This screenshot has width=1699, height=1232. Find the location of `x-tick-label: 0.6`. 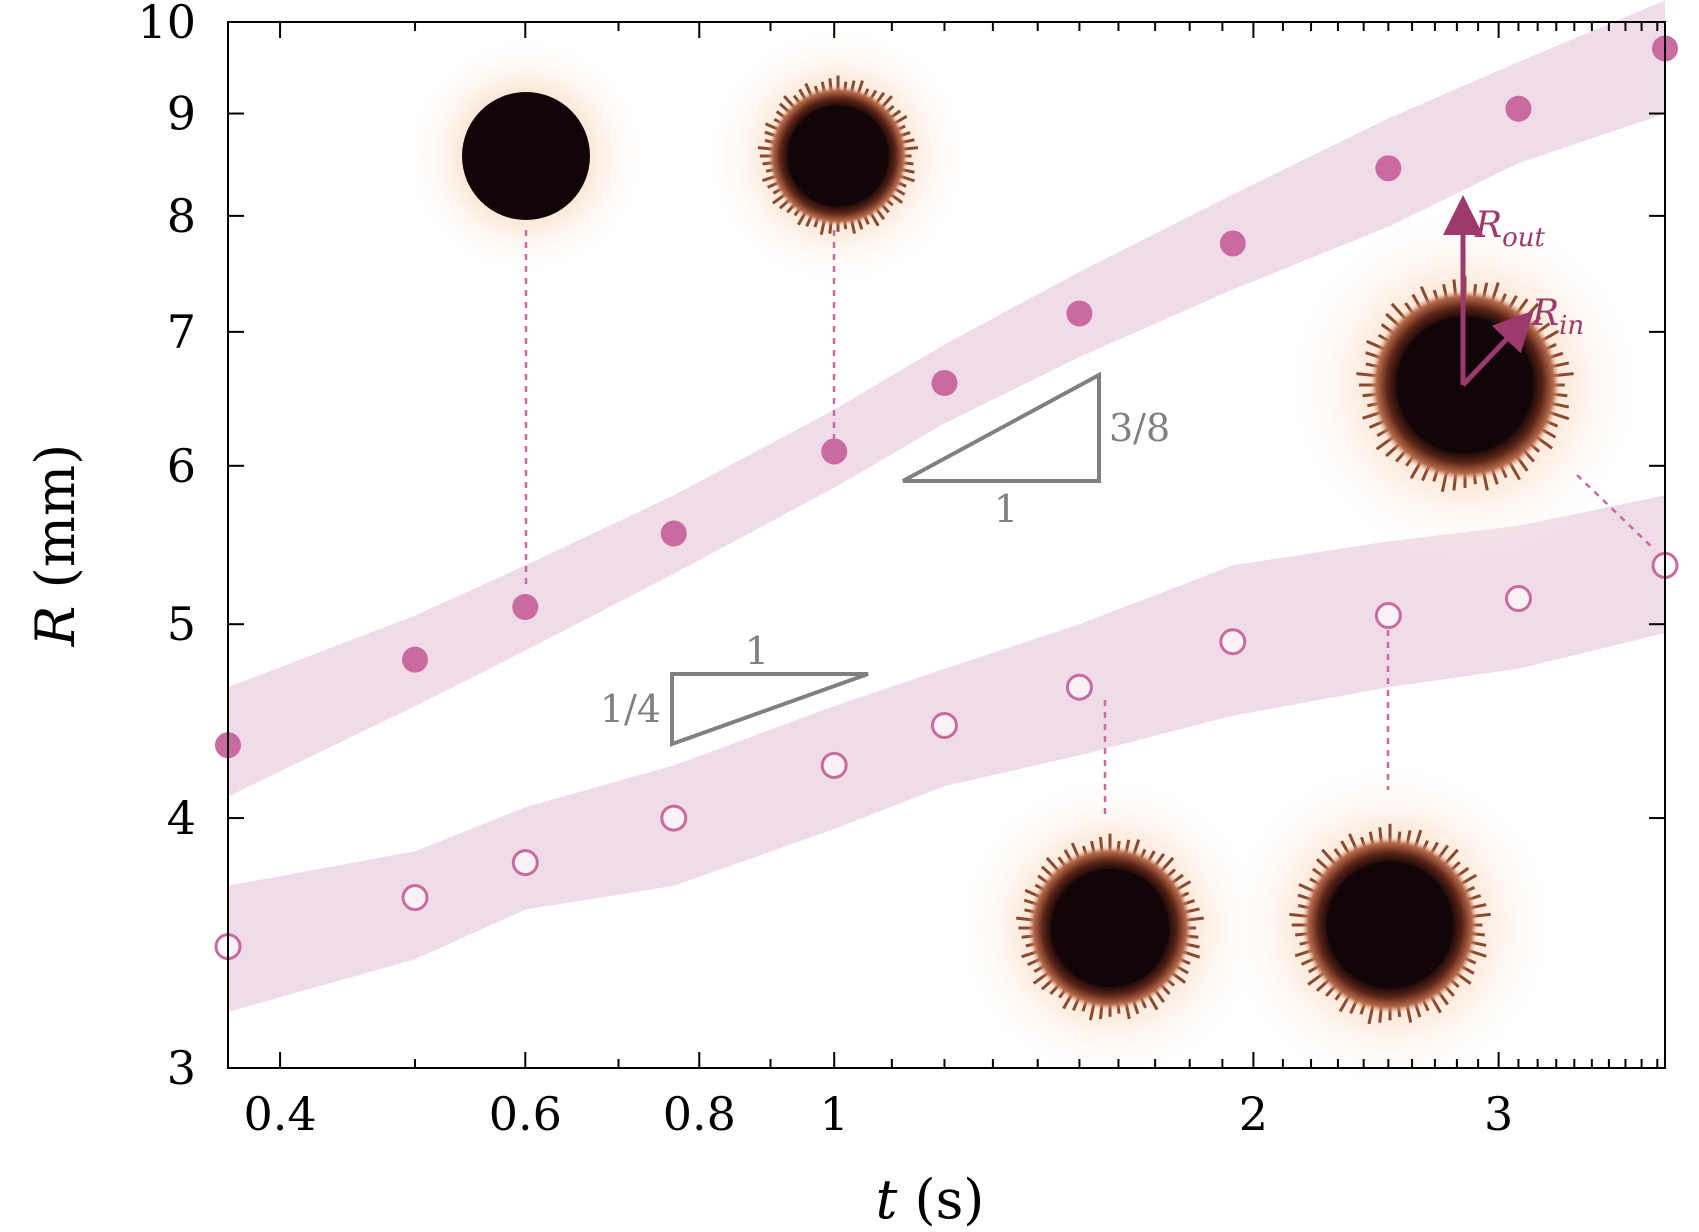

x-tick-label: 0.6 is located at coordinates (525, 1114).